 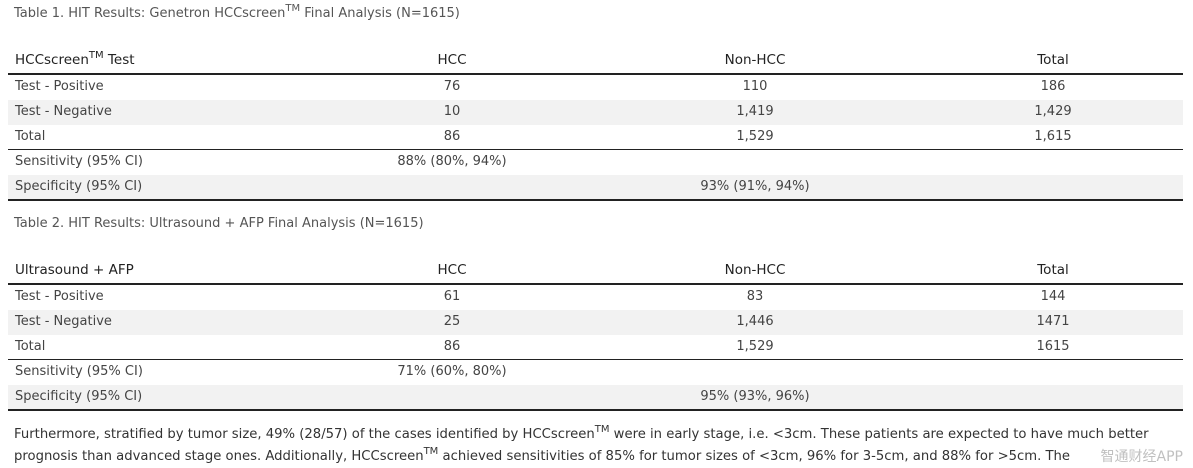 What do you see at coordinates (1053, 346) in the screenshot?
I see `table-cell: 1615` at bounding box center [1053, 346].